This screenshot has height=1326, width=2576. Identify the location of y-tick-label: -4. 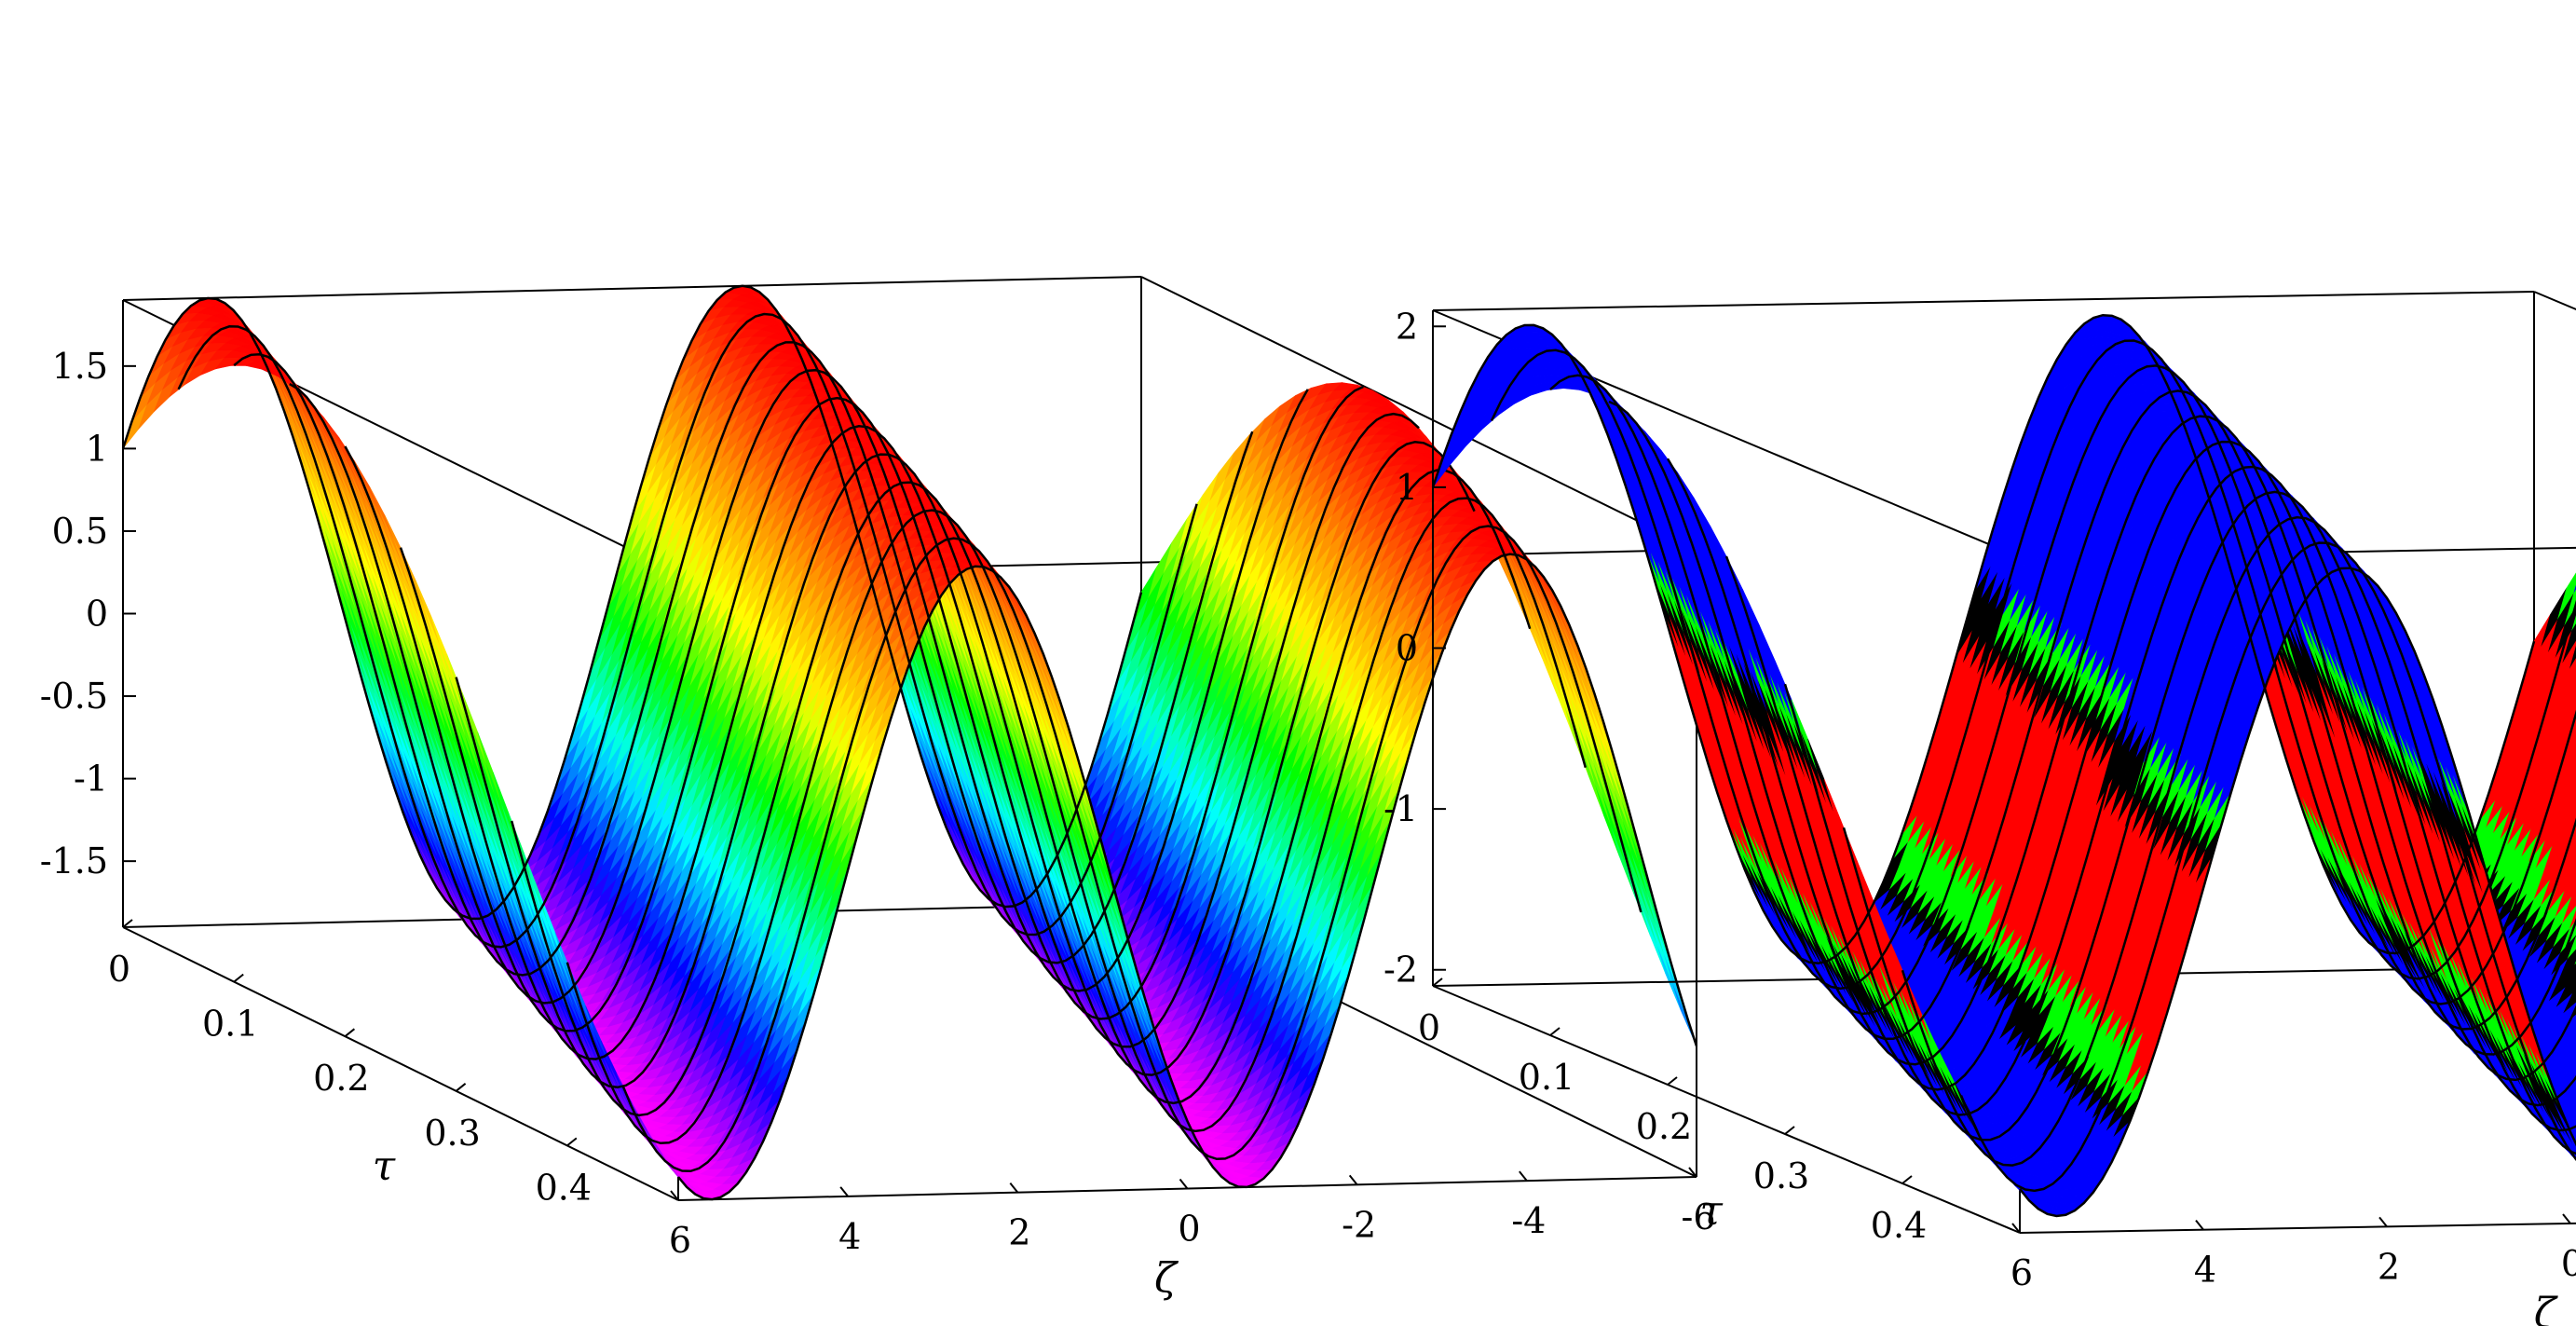
(1528, 1220).